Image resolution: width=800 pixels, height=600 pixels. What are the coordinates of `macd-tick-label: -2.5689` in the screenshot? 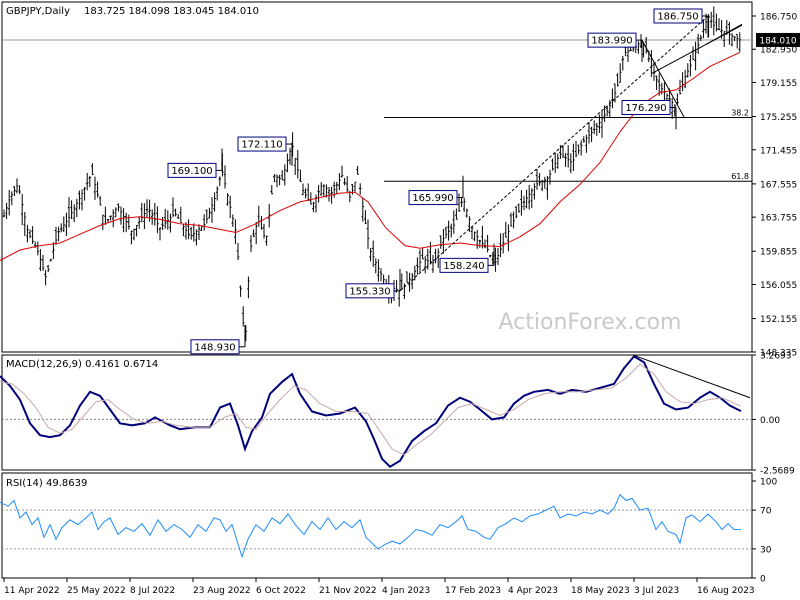 It's located at (777, 472).